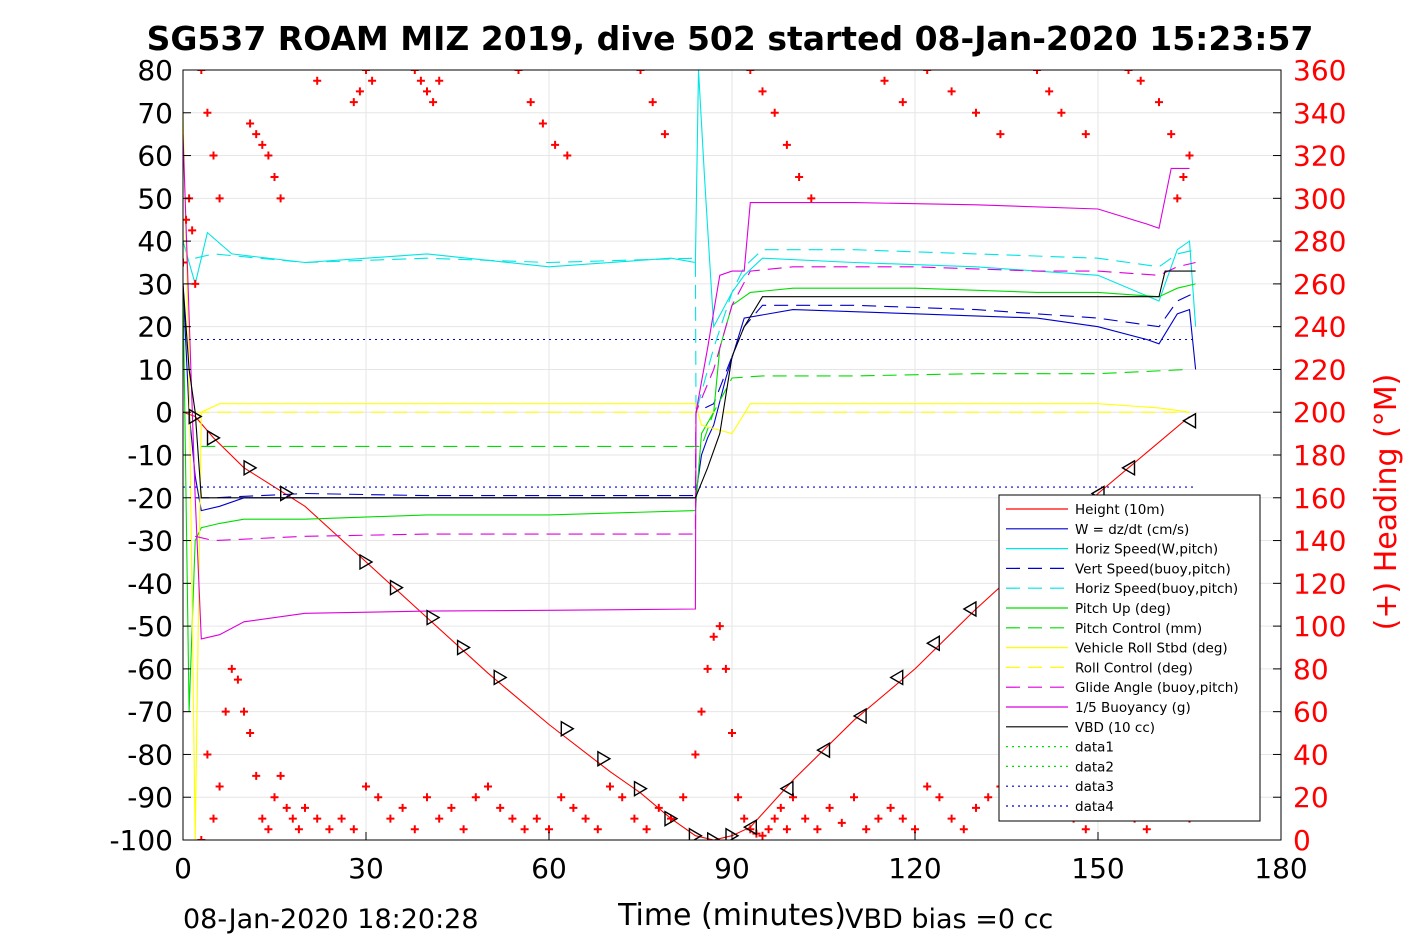 This screenshot has height=945, width=1417. Describe the element at coordinates (1151, 649) in the screenshot. I see `legend-entry: Vehicle Roll Stbd (deg)` at that location.